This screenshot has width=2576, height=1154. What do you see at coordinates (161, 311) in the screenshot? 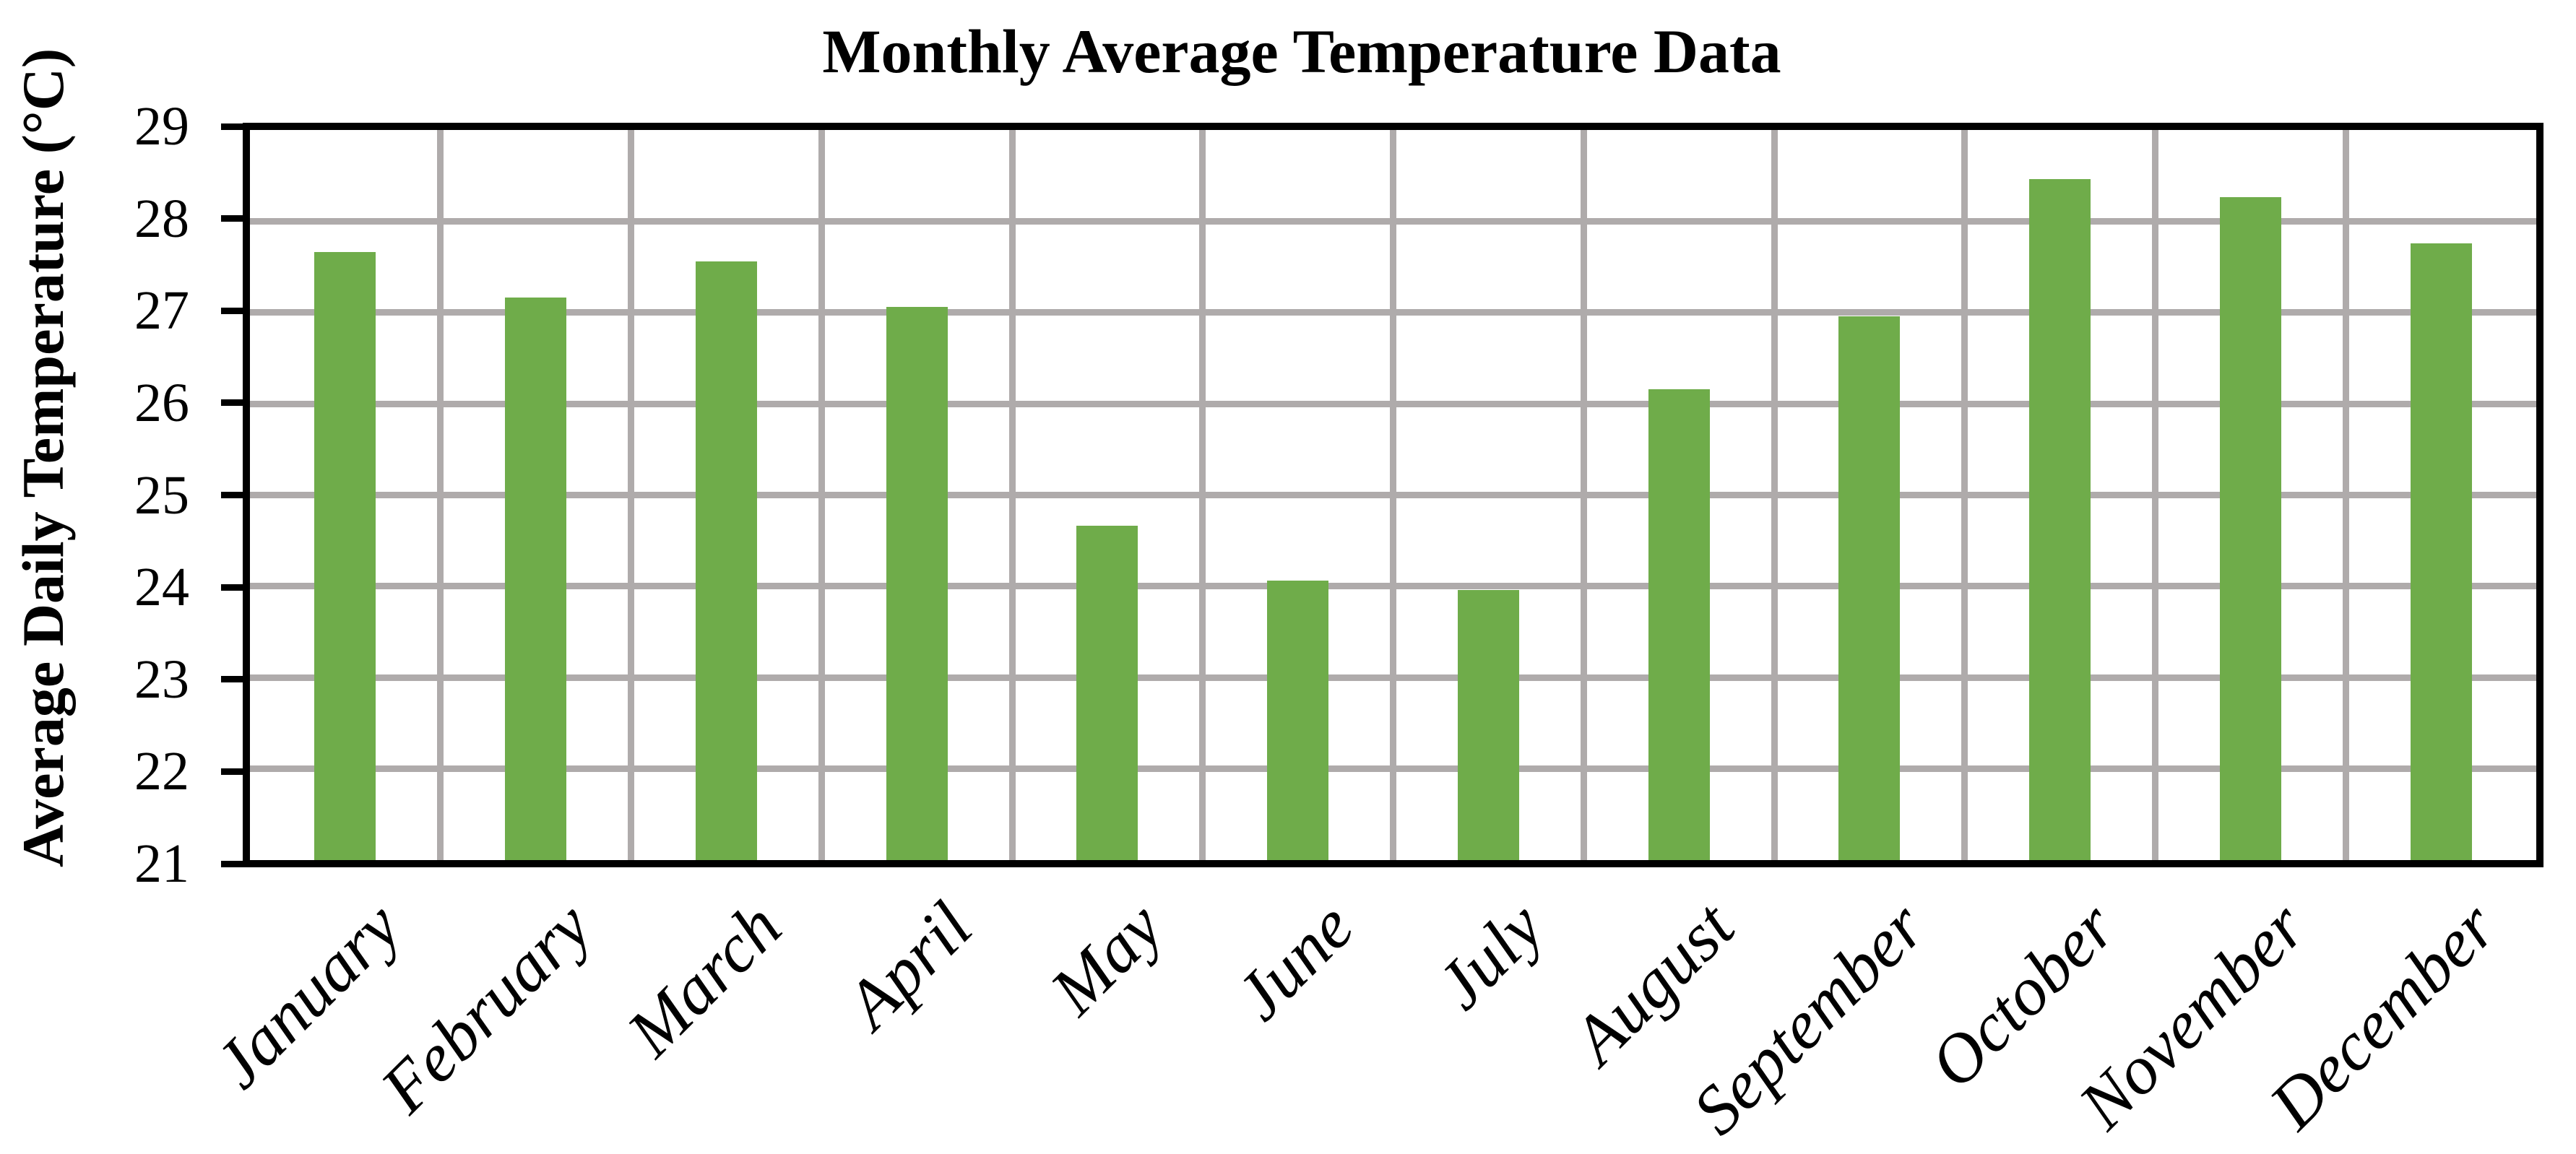
I see `y-tick-label-27: 27` at bounding box center [161, 311].